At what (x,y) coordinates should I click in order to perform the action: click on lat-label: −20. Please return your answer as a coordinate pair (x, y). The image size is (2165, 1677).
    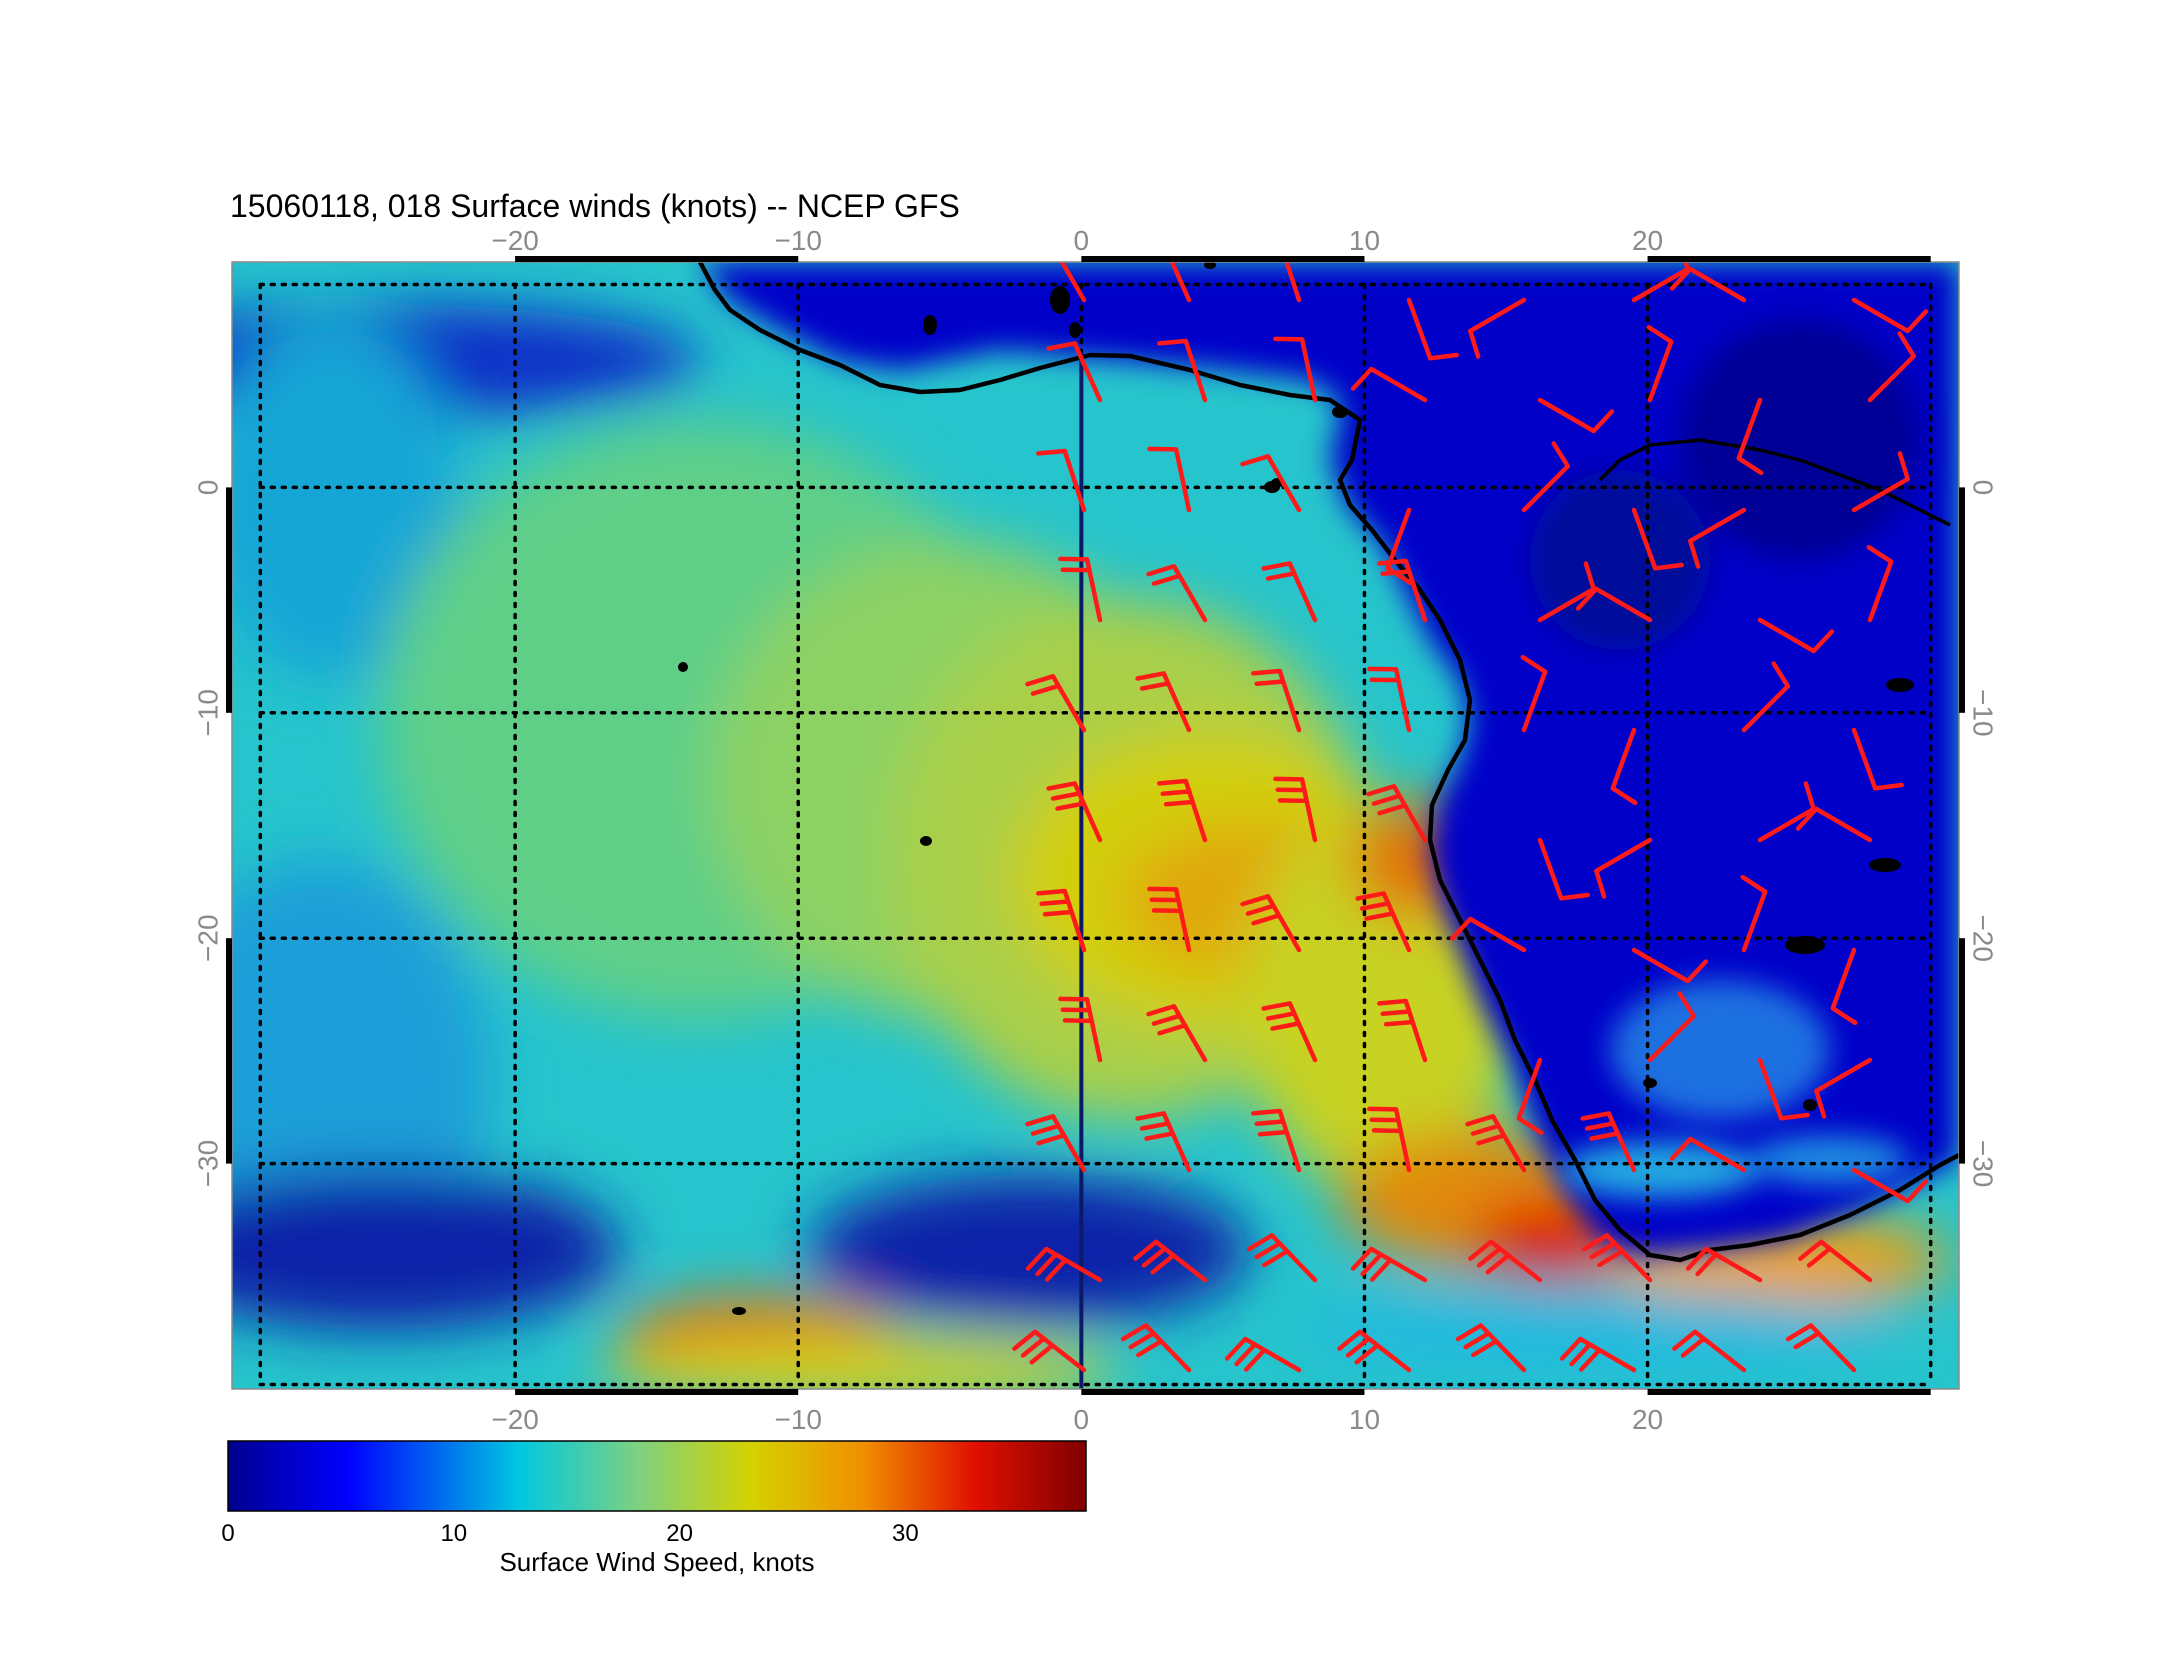
    Looking at the image, I should click on (207, 938).